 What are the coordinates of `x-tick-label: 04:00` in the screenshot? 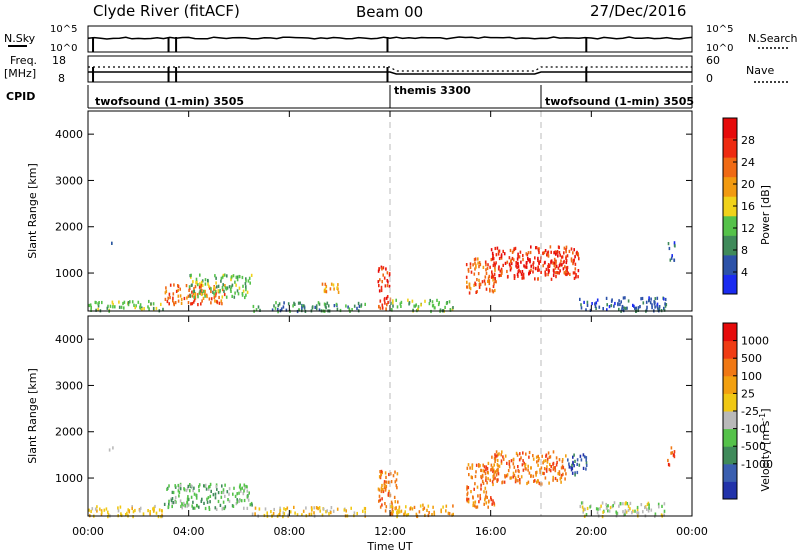 It's located at (189, 531).